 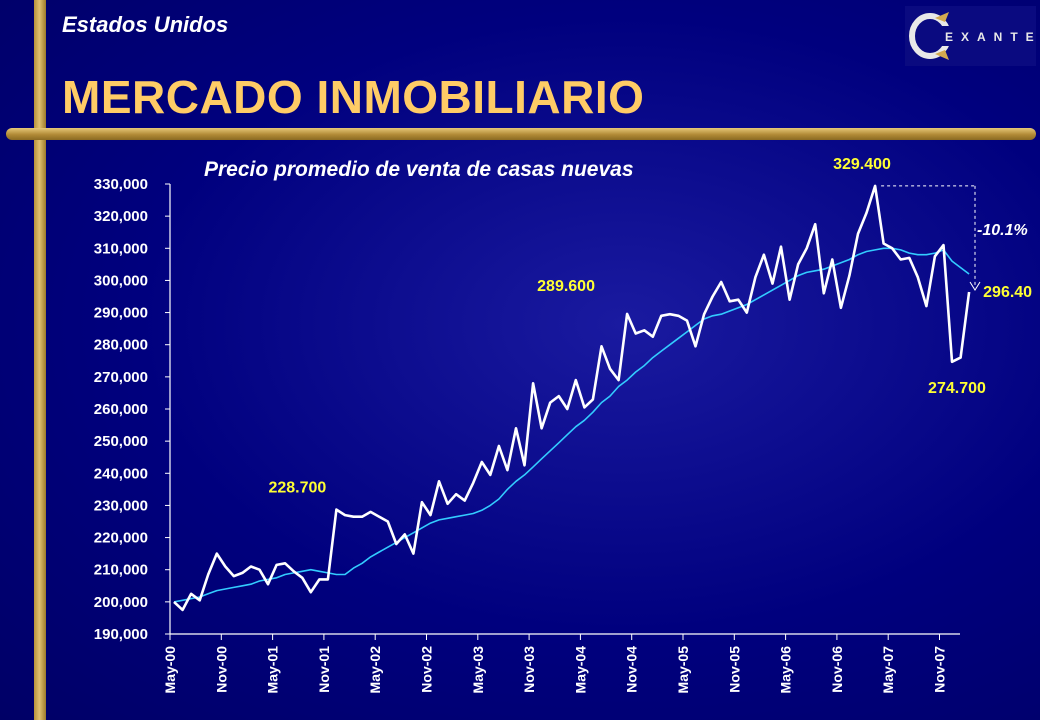 I want to click on exante-logo: EXANTE, so click(x=970, y=36).